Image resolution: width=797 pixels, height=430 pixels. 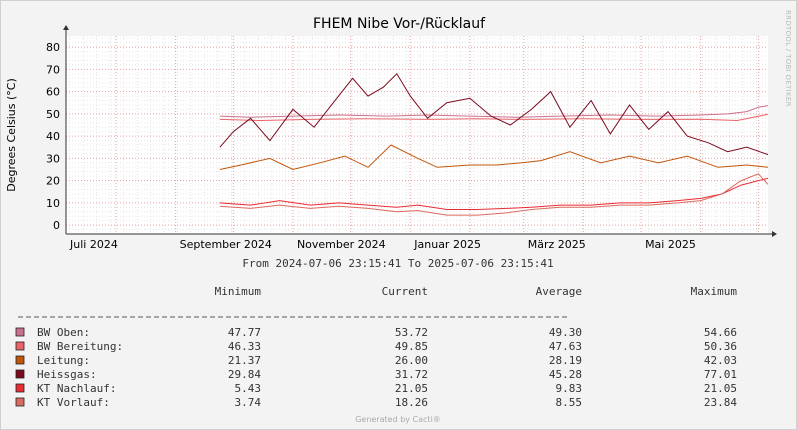 What do you see at coordinates (244, 360) in the screenshot?
I see `legend-value: 21.37` at bounding box center [244, 360].